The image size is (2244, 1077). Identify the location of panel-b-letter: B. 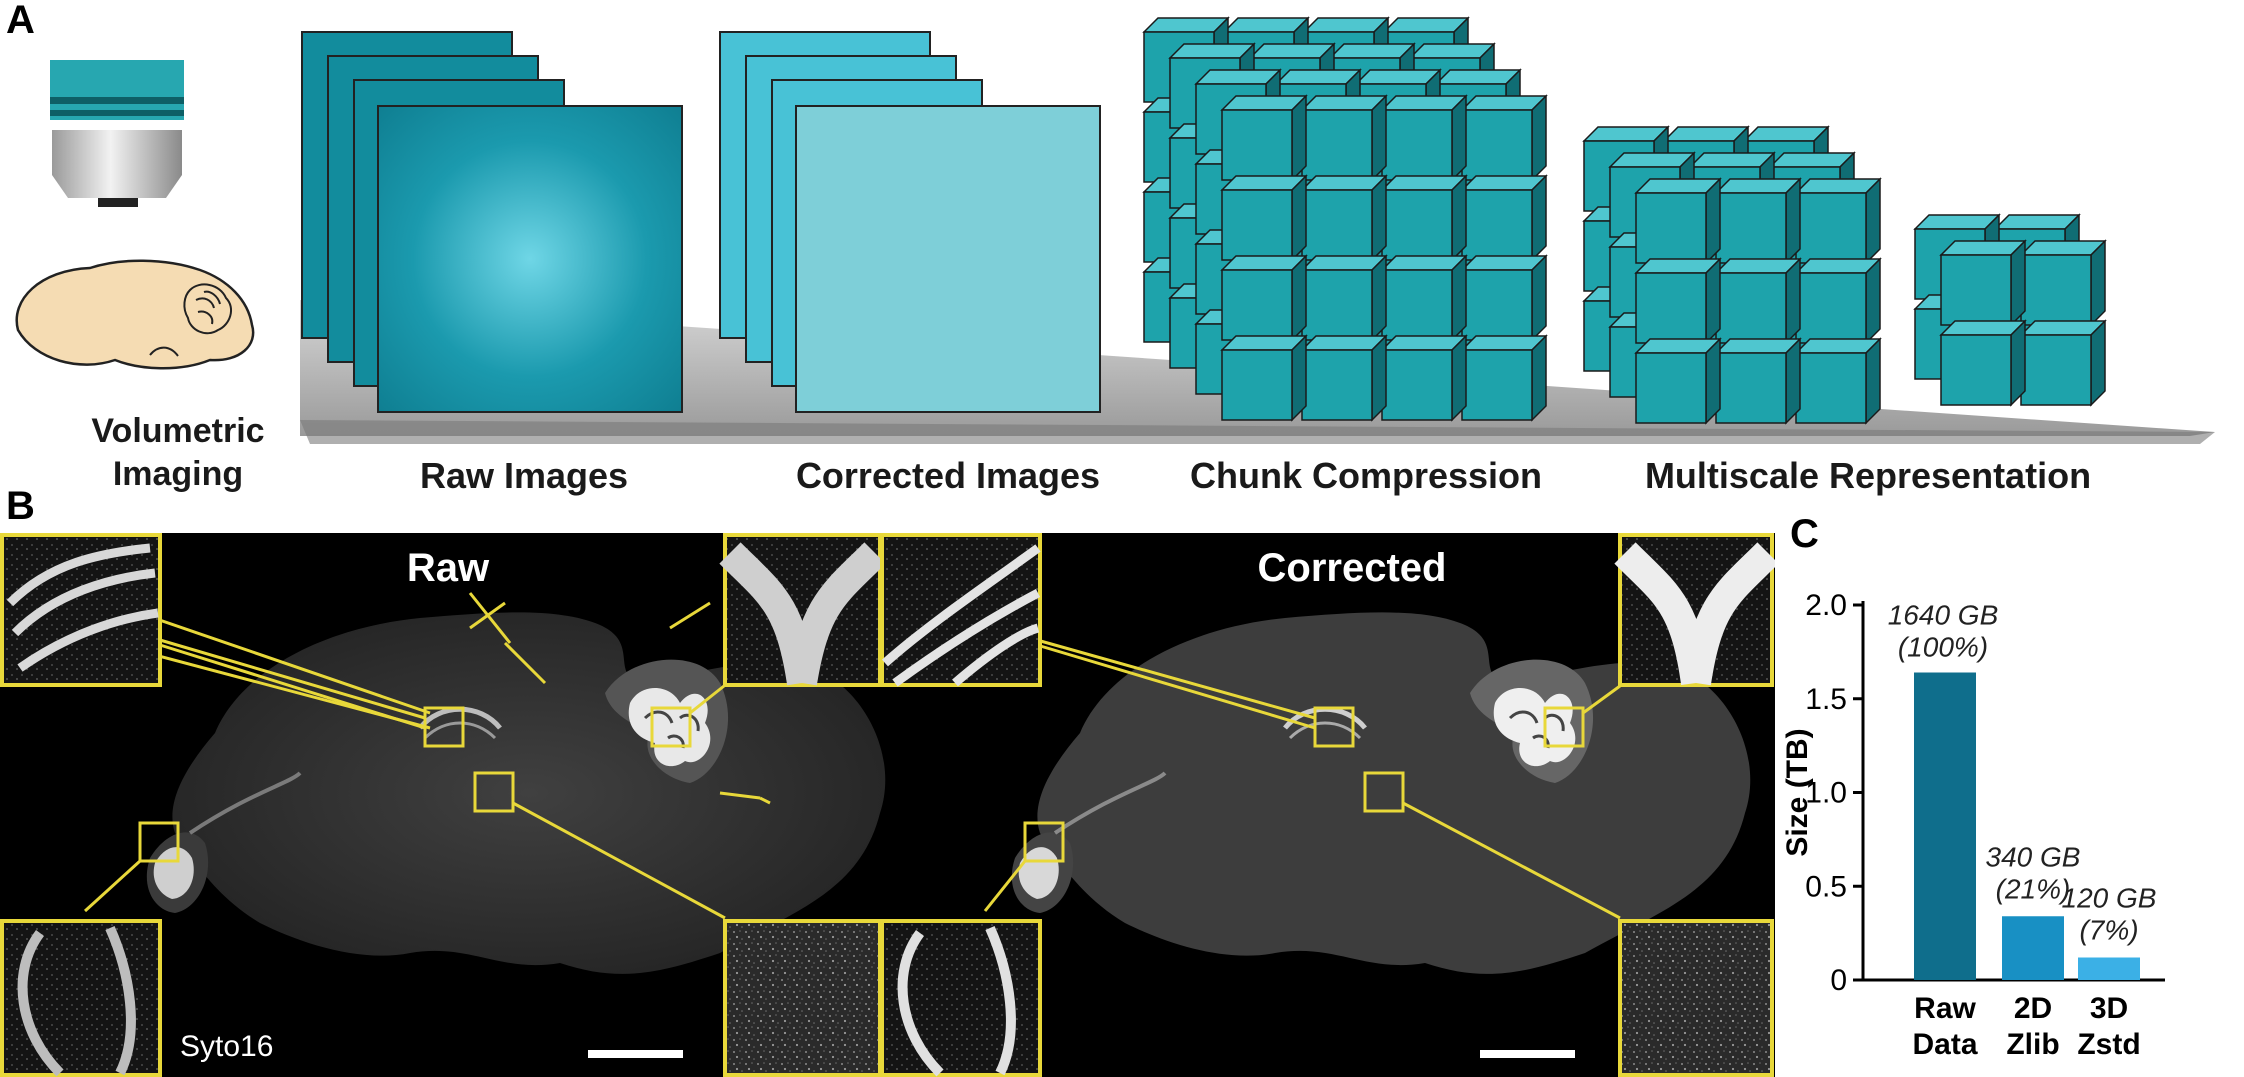
(20, 506).